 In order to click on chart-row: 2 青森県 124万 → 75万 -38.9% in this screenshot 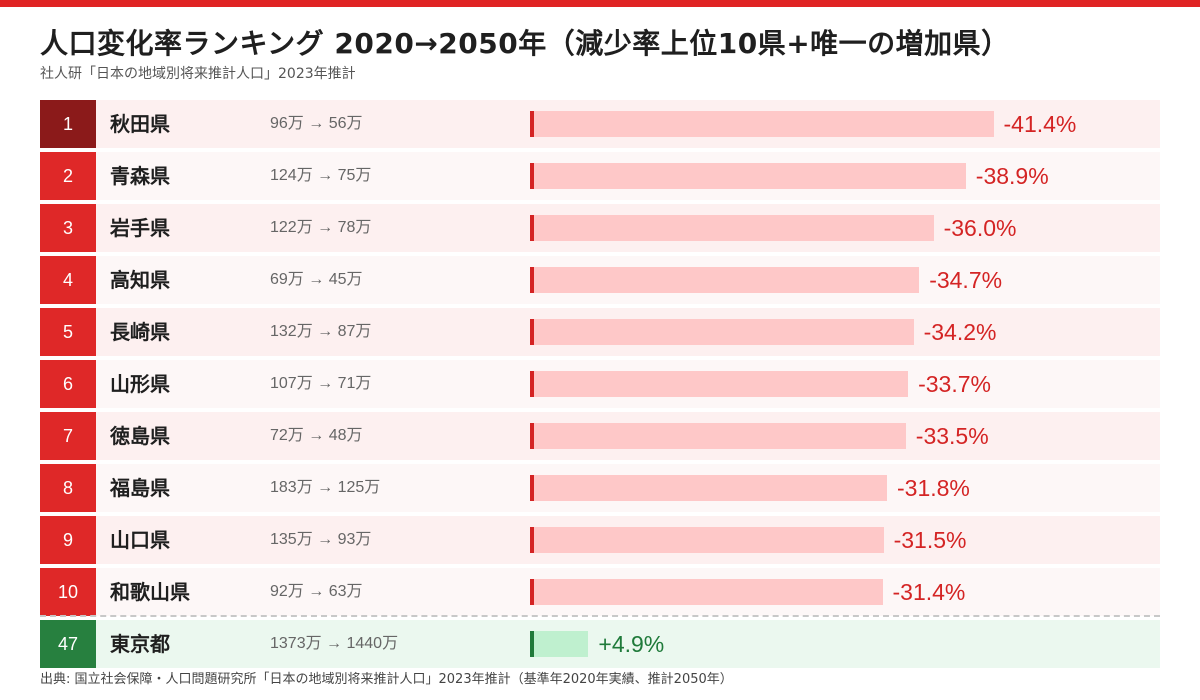, I will do `click(600, 176)`.